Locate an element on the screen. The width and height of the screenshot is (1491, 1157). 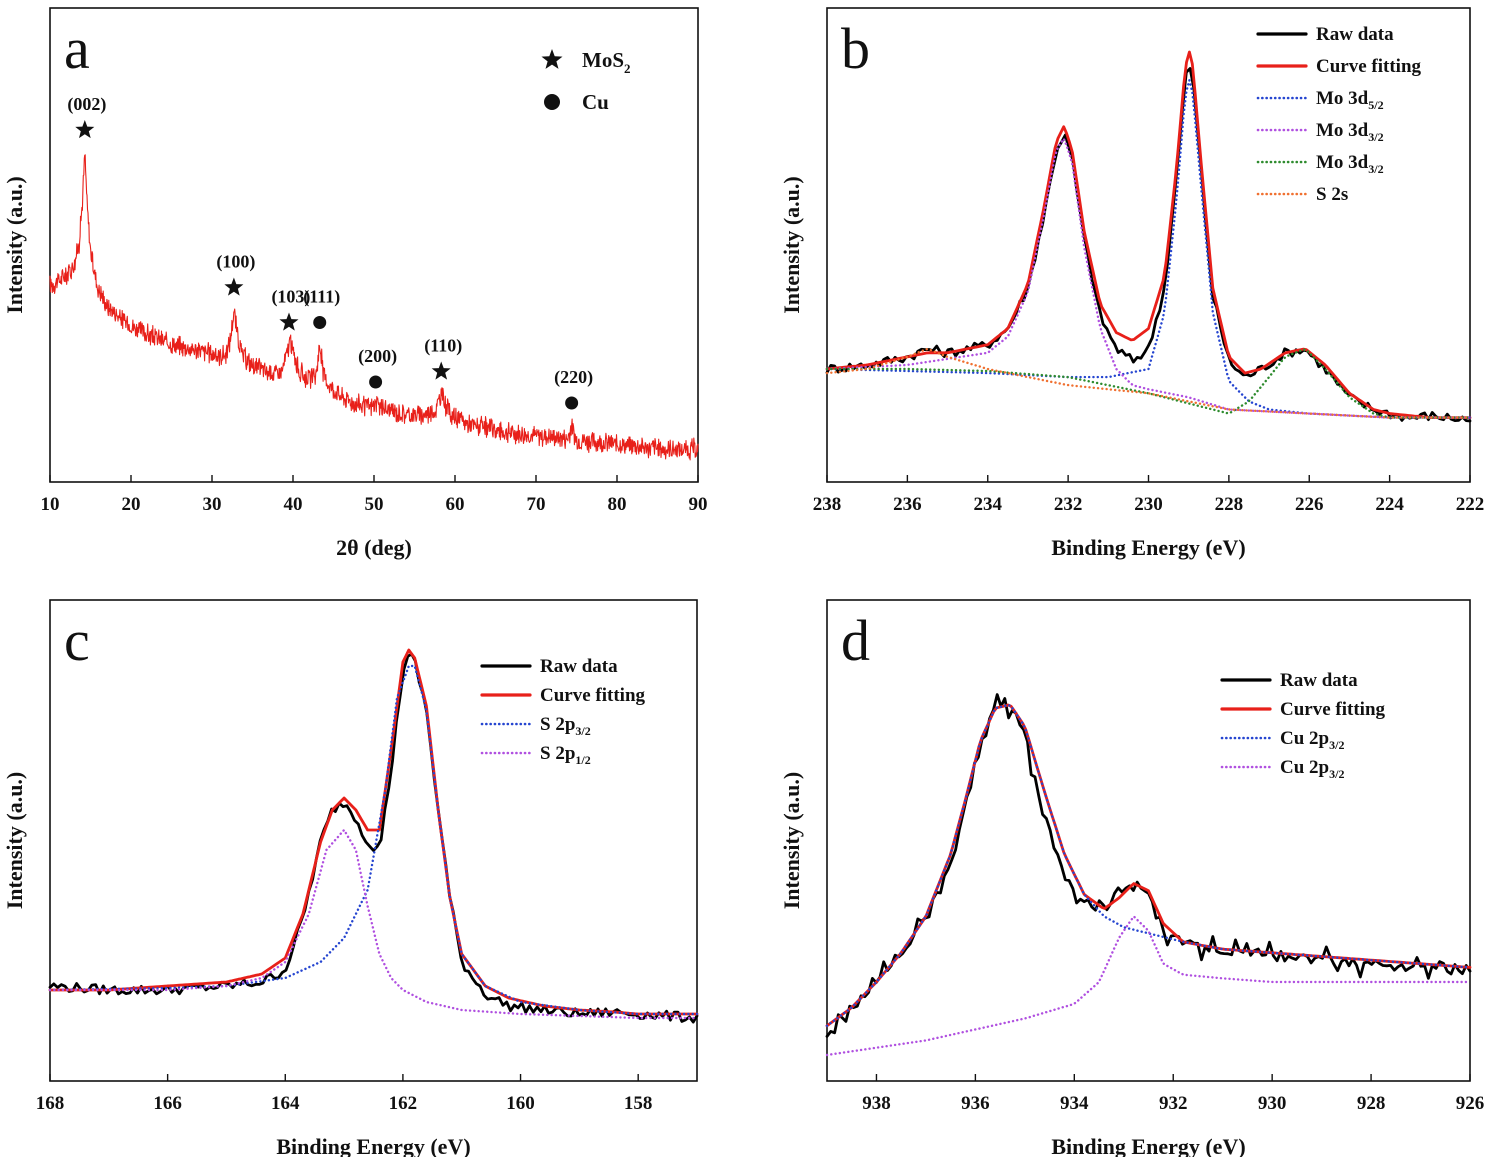
x-tick-label: 932 is located at coordinates (1173, 1103).